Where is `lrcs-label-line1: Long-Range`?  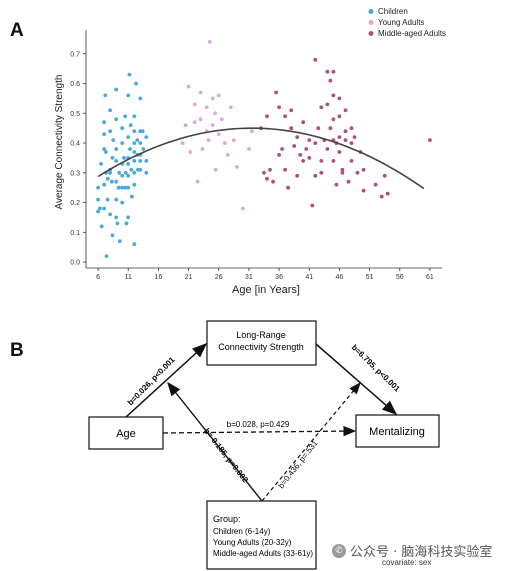
lrcs-label-line1: Long-Range is located at coordinates (261, 335).